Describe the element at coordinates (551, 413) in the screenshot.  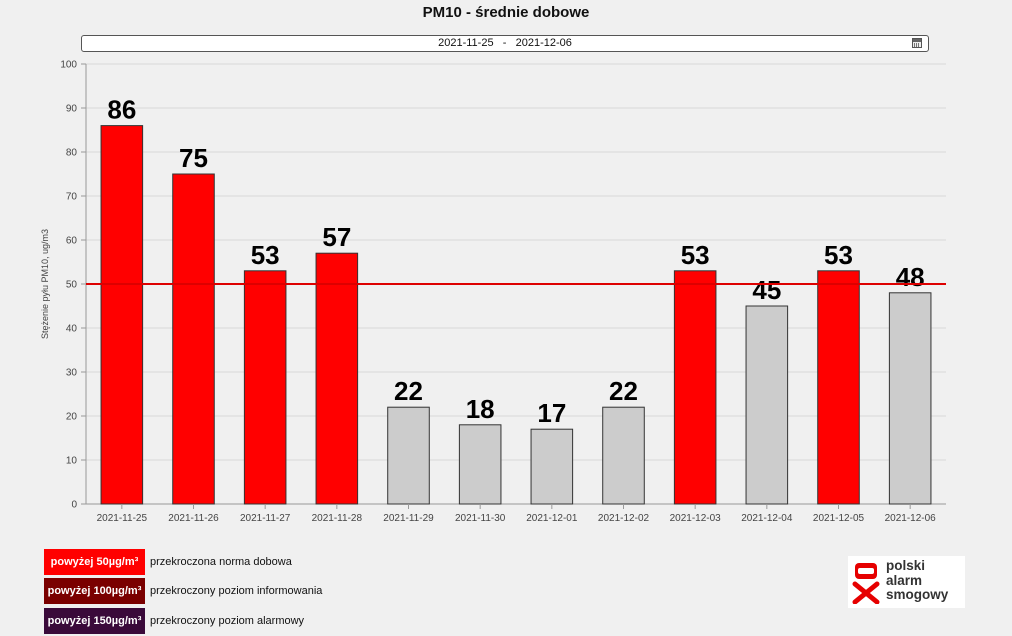
I see `bar-value-label: 17` at that location.